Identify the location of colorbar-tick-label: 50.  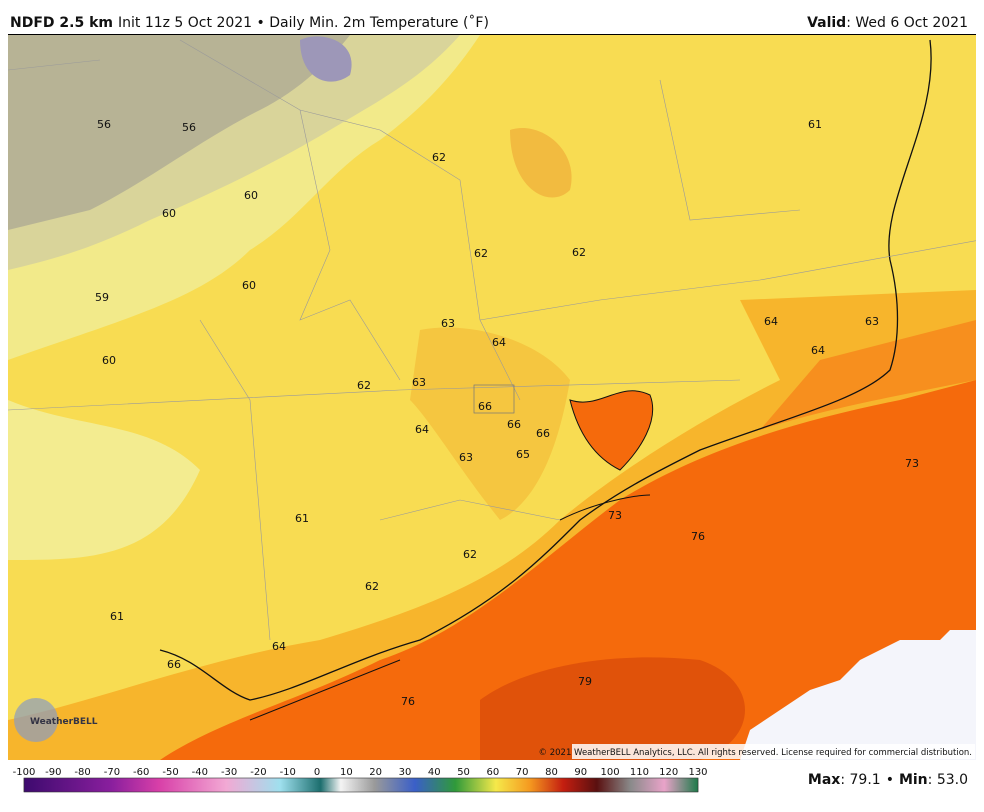
(463, 772).